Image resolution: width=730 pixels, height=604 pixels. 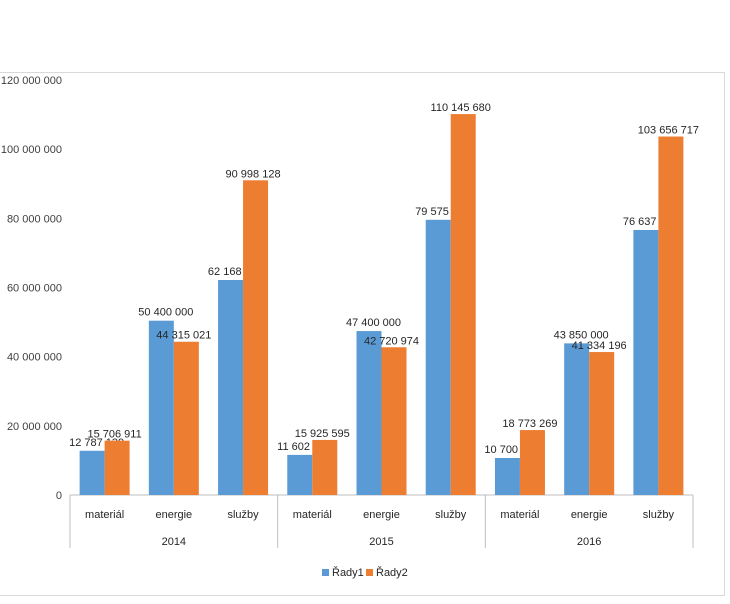 I want to click on data-label: 110 145 680, so click(x=461, y=108).